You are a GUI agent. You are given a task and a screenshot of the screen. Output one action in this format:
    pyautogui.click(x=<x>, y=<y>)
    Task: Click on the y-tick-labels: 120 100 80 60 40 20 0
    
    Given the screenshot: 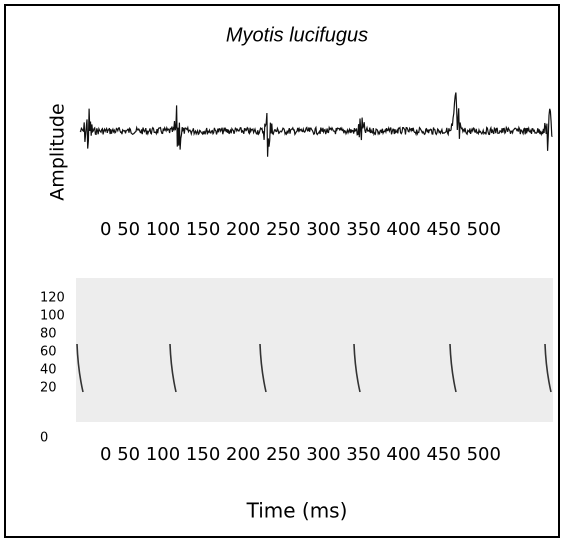 What is the action you would take?
    pyautogui.click(x=52, y=368)
    